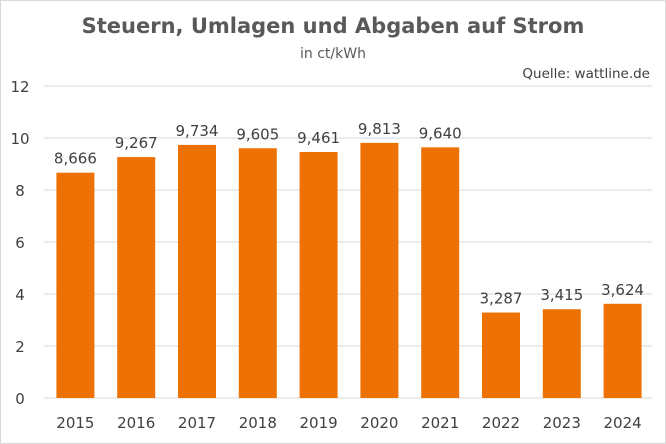  What do you see at coordinates (379, 270) in the screenshot?
I see `bar-2020` at bounding box center [379, 270].